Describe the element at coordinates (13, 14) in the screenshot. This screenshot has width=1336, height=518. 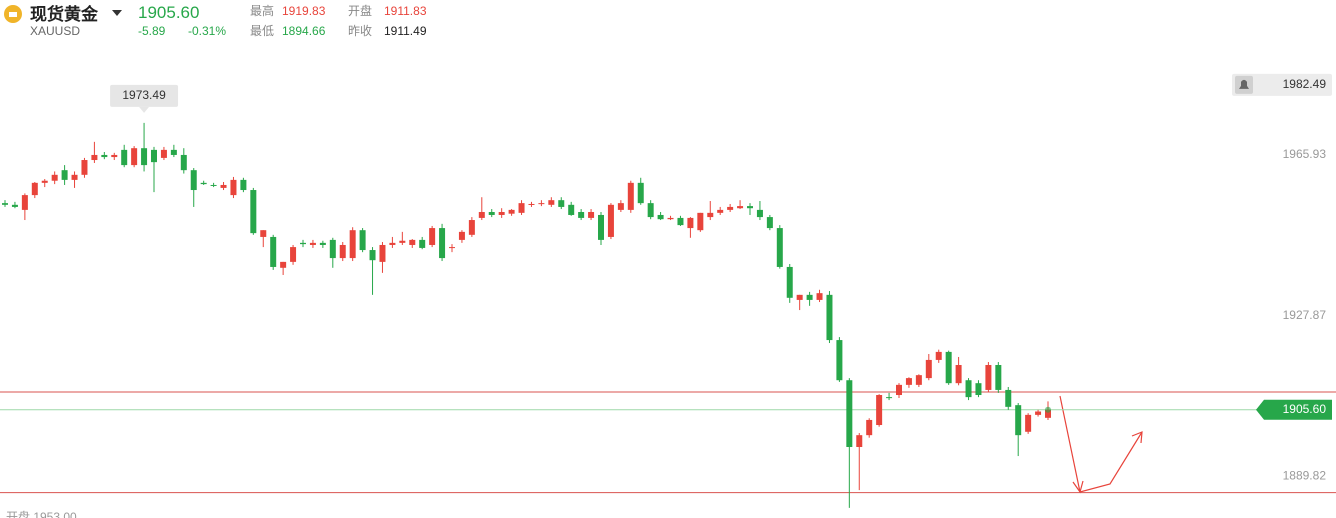
I see `gold-icon` at that location.